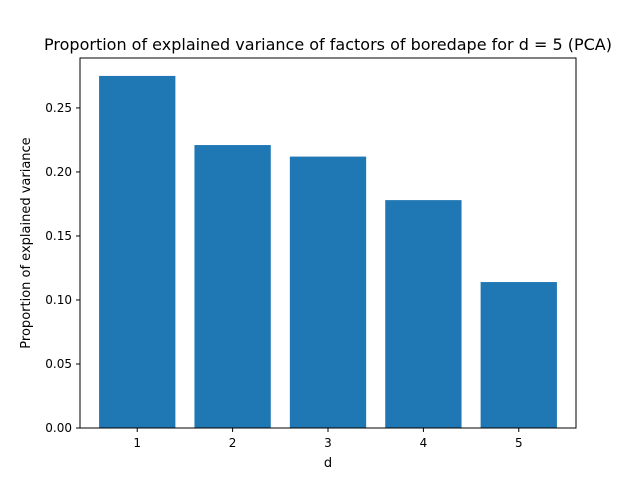  I want to click on y-tick-label: 0.00, so click(58, 428).